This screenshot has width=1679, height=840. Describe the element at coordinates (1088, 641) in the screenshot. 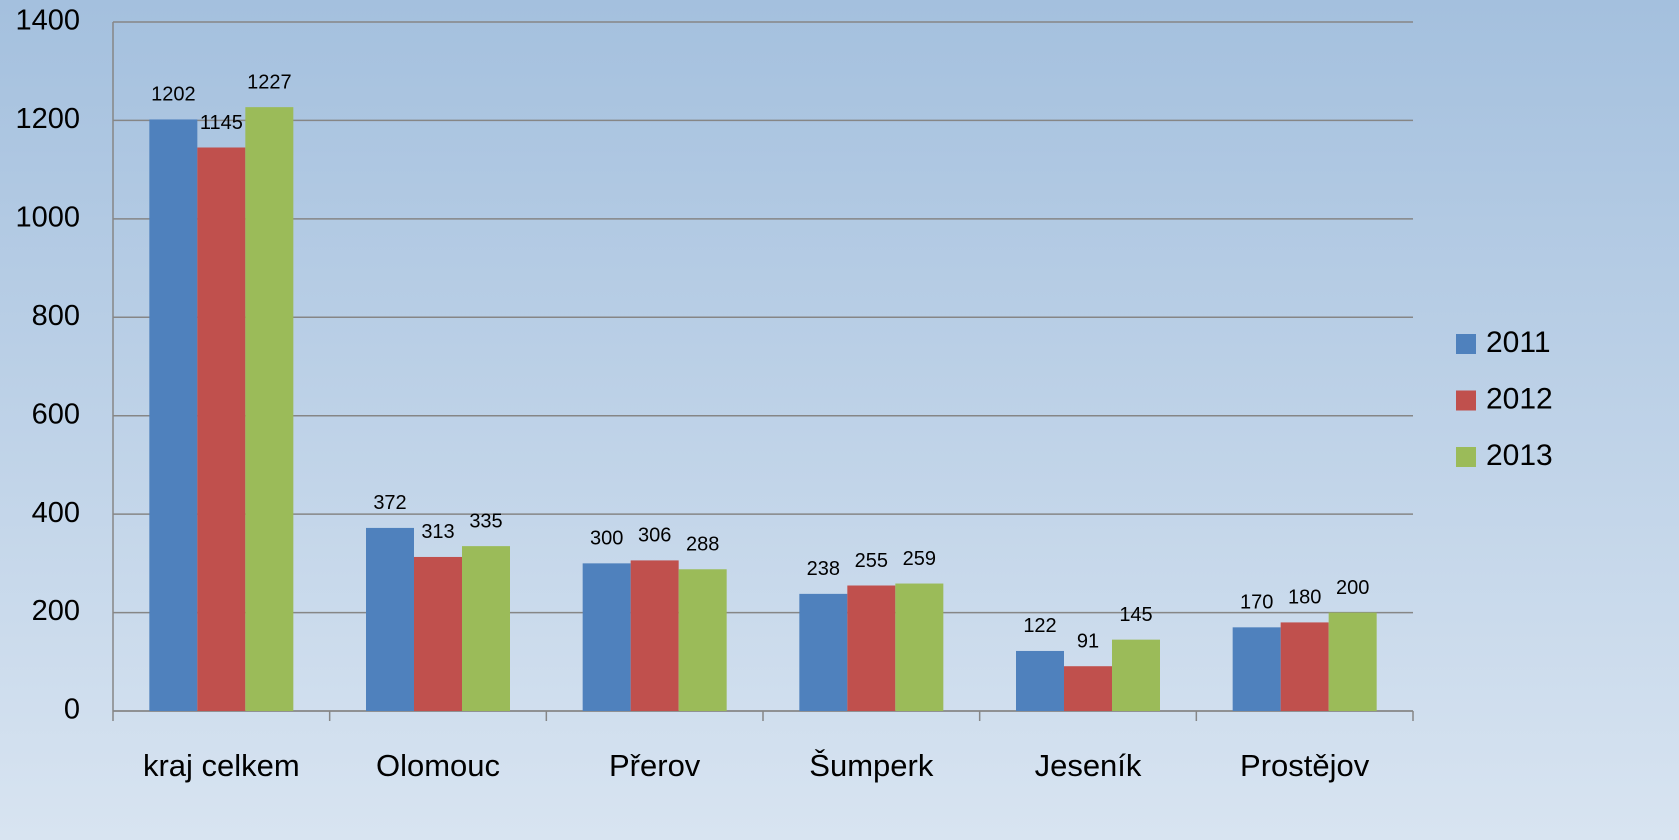

I see `data-label: 91` at that location.